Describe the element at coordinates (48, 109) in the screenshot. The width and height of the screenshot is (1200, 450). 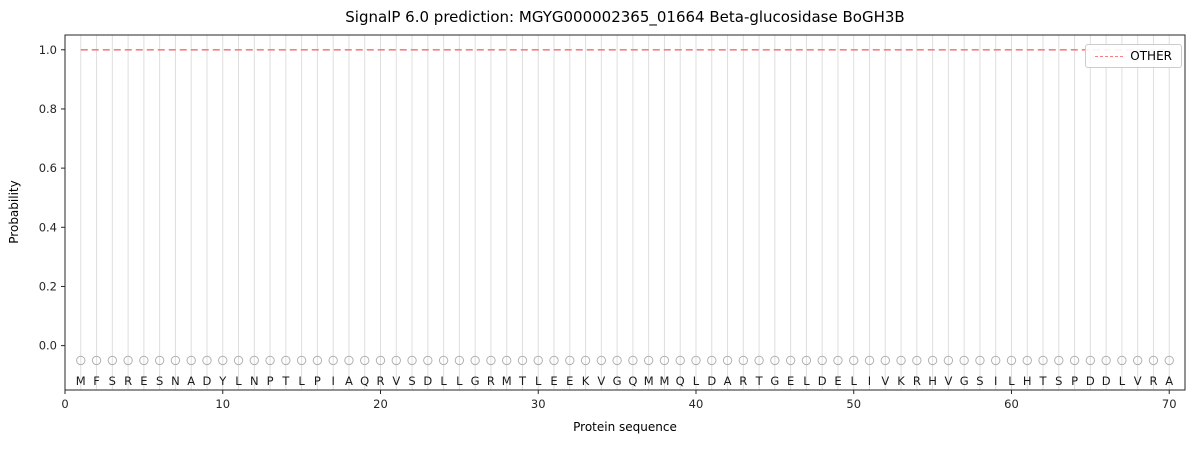
I see `y-tick-label: 0.8` at that location.